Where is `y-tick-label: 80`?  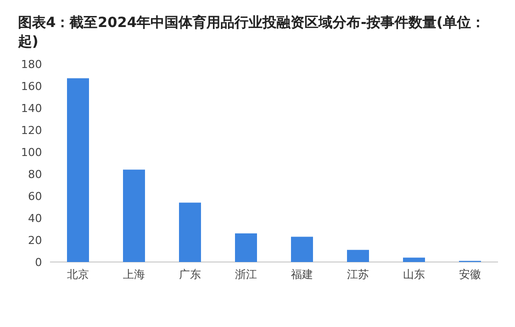 y-tick-label: 80 is located at coordinates (35, 174).